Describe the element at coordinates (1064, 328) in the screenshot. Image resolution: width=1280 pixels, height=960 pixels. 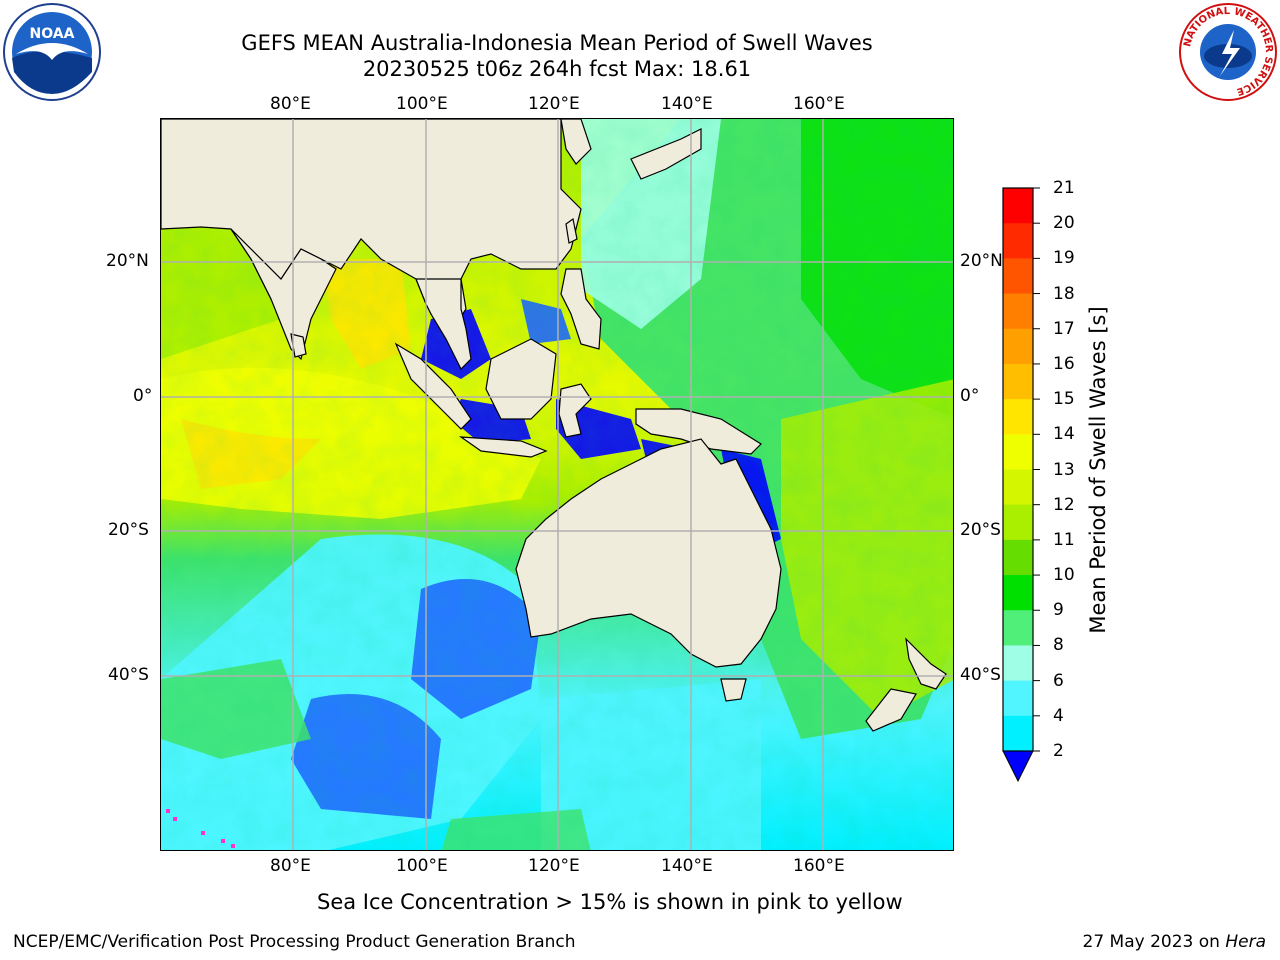
I see `colorbar-tick-label: 17` at that location.